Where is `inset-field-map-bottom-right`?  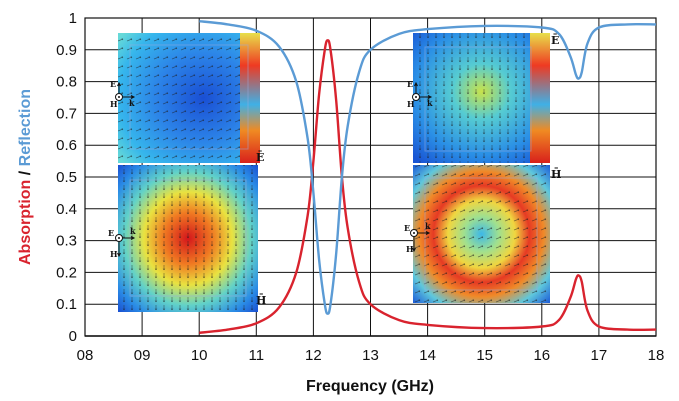
inset-field-map-bottom-right is located at coordinates (481, 234).